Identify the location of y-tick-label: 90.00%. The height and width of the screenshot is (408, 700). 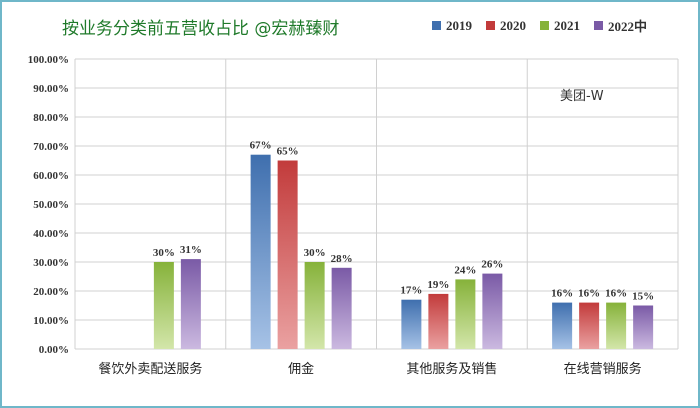
(51, 89).